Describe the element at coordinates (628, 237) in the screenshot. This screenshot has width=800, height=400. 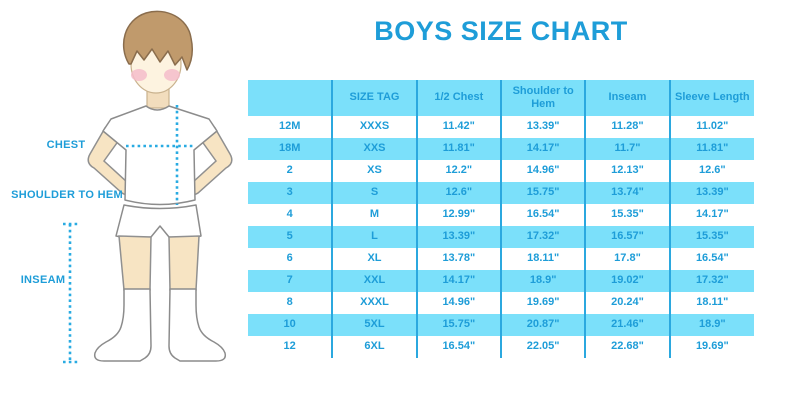
I see `table-cell: 16.57"` at that location.